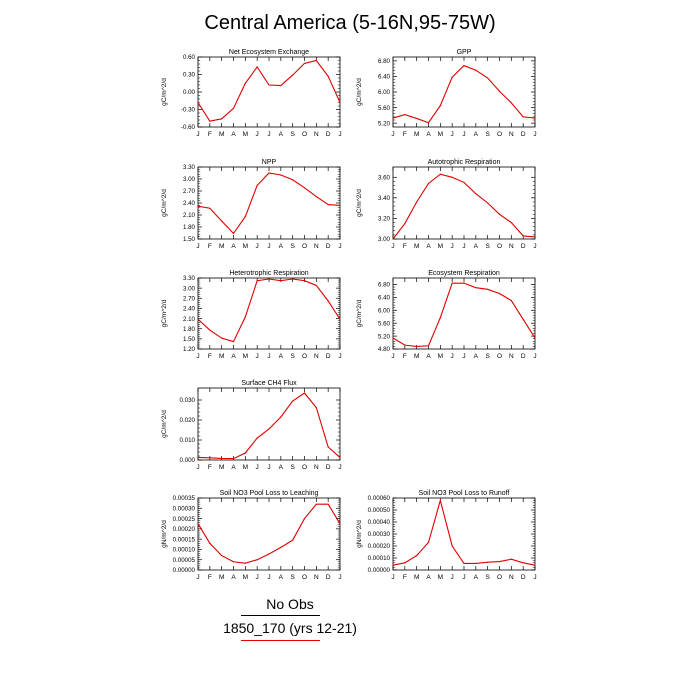 Image resolution: width=700 pixels, height=700 pixels. What do you see at coordinates (523, 134) in the screenshot?
I see `gpp-xtick-label: D` at bounding box center [523, 134].